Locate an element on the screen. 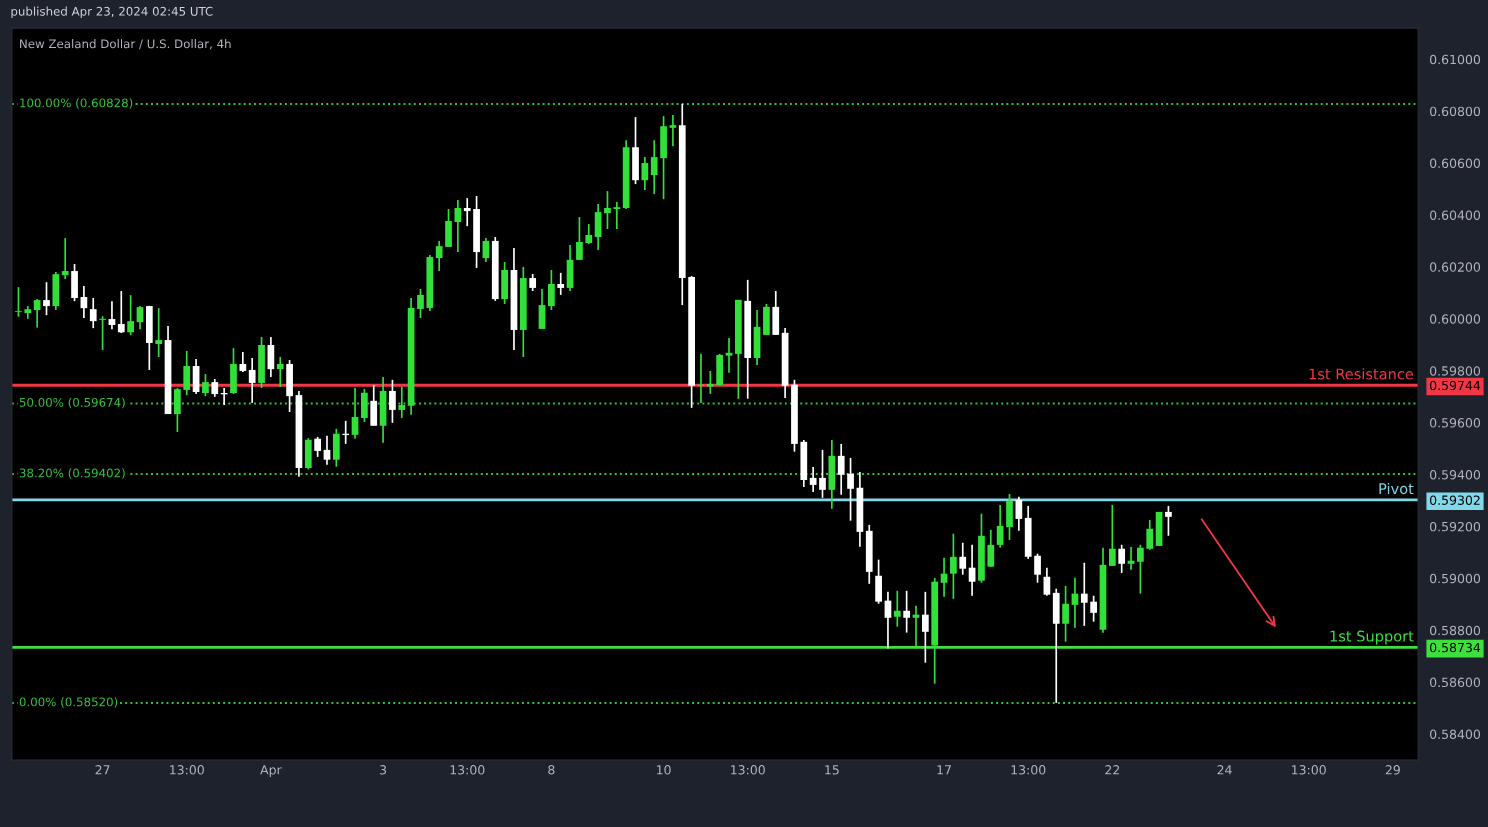 This screenshot has width=1488, height=827. y-tick-label: 0.59744 is located at coordinates (1455, 385).